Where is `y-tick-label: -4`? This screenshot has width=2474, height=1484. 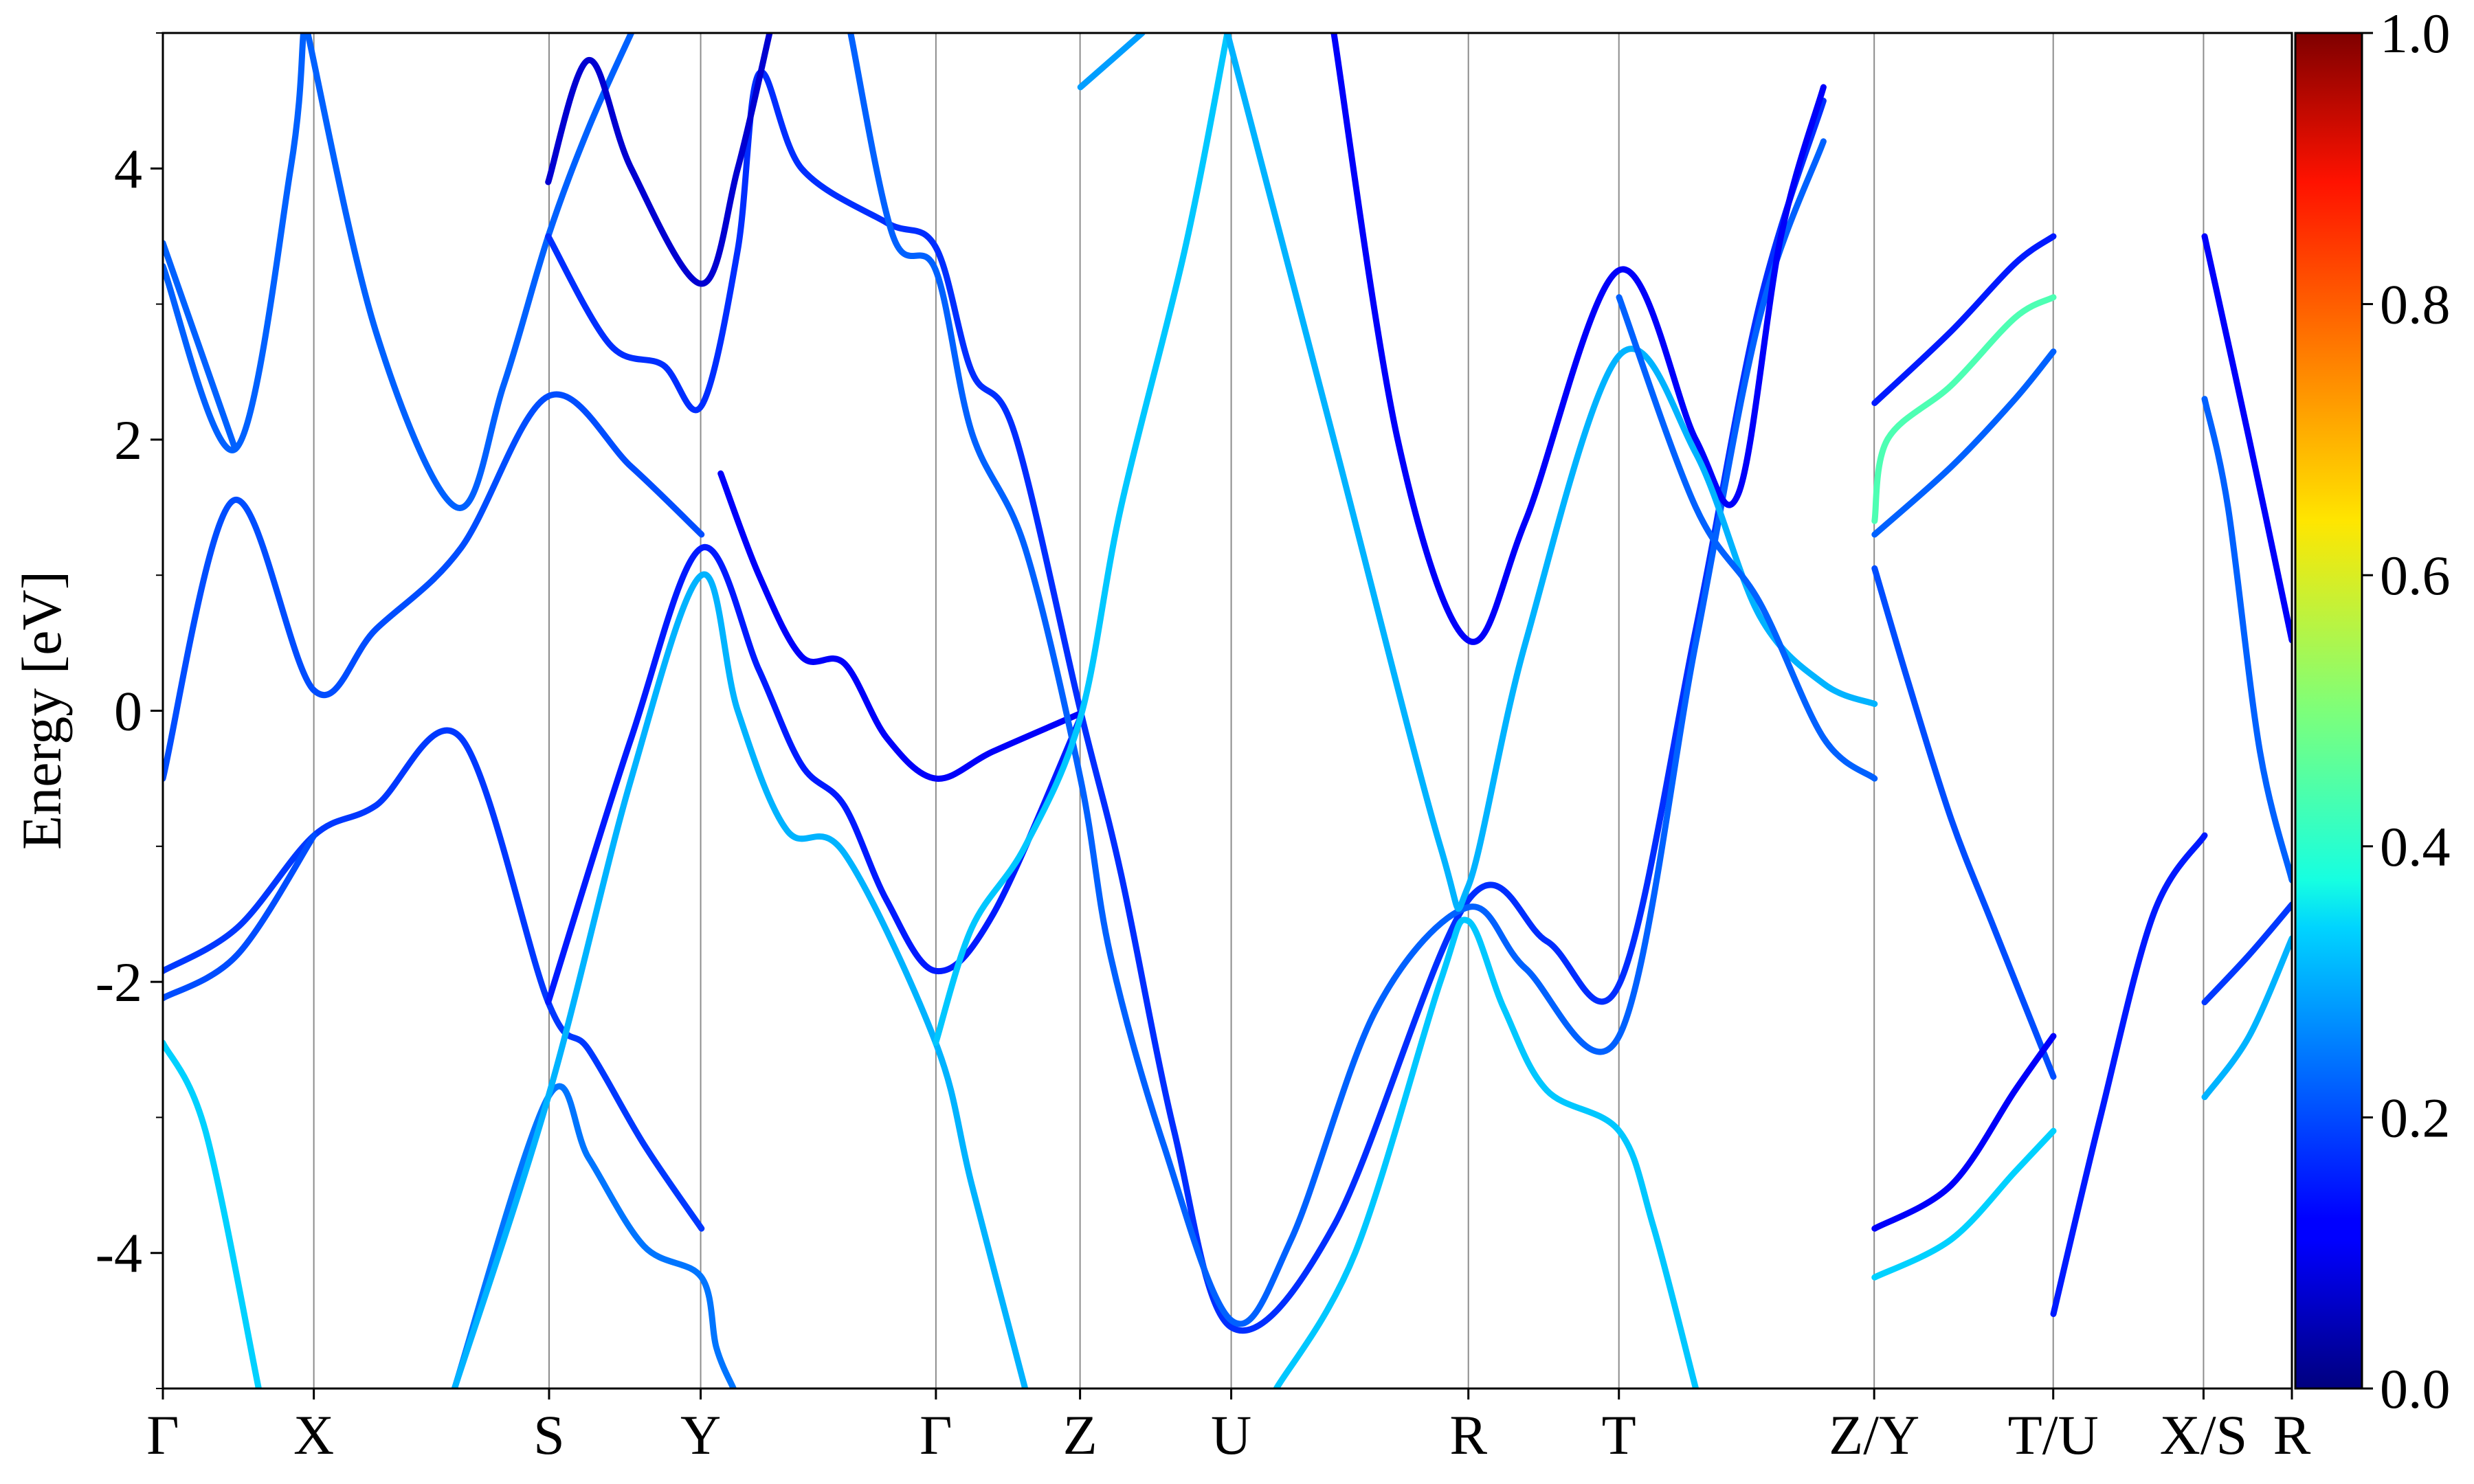
y-tick-label: -4 is located at coordinates (119, 1253).